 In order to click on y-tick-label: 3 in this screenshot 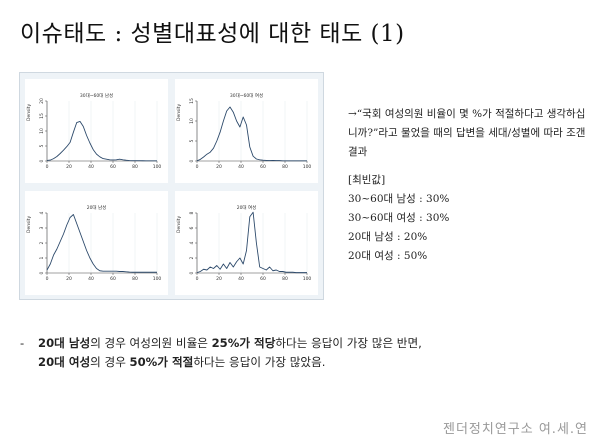, I will do `click(42, 227)`.